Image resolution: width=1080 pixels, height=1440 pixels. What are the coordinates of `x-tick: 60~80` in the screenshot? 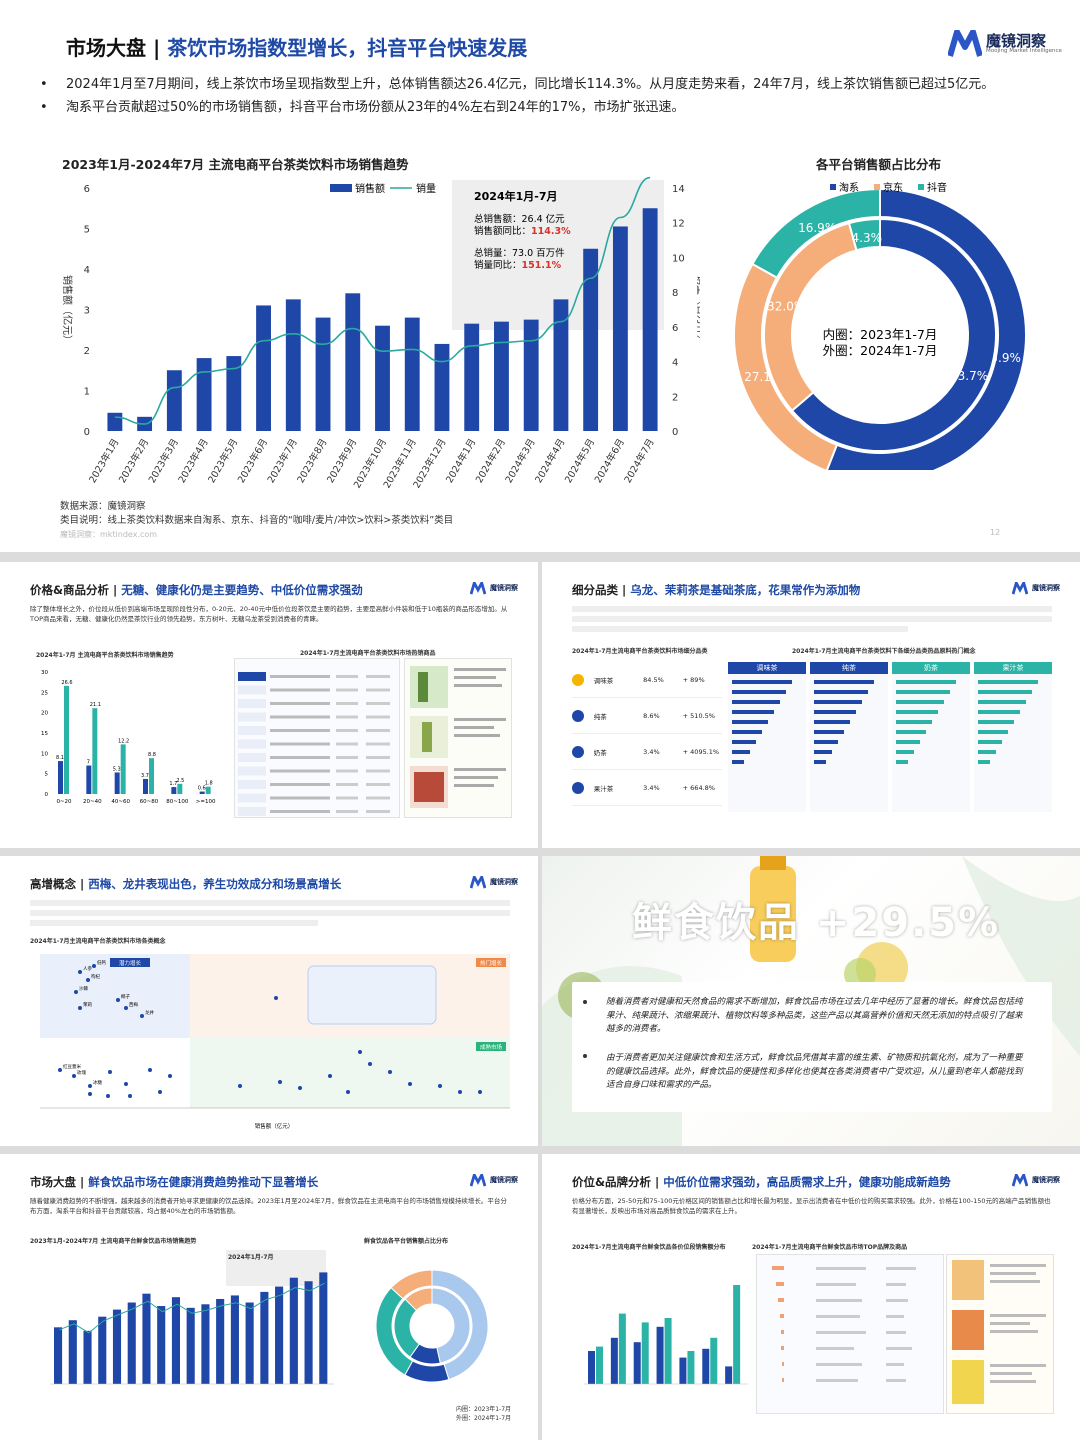 It's located at (149, 802).